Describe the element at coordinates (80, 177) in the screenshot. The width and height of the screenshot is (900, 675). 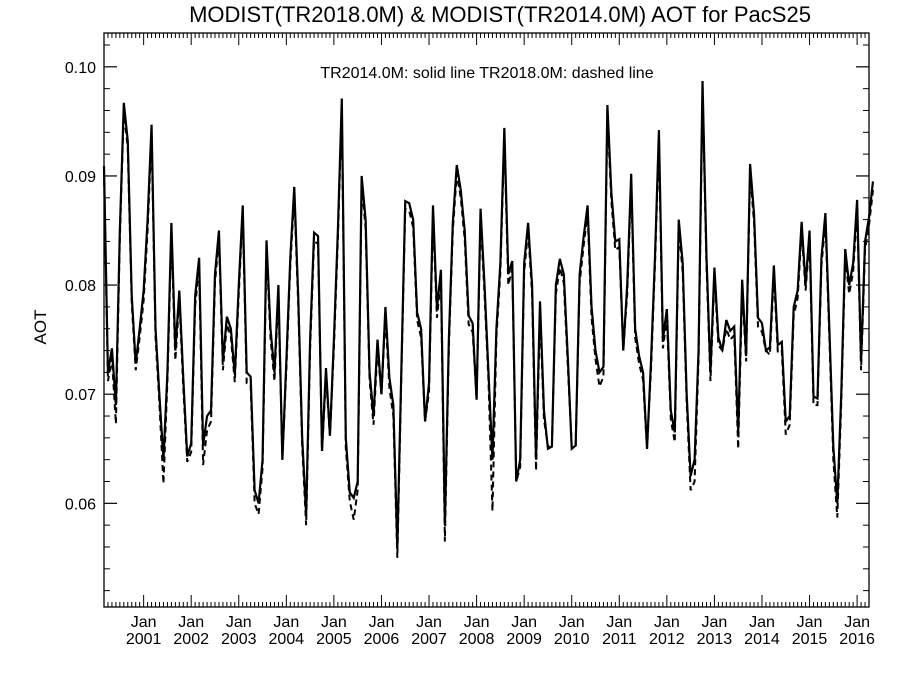
I see `y-tick-label: 0.09` at that location.